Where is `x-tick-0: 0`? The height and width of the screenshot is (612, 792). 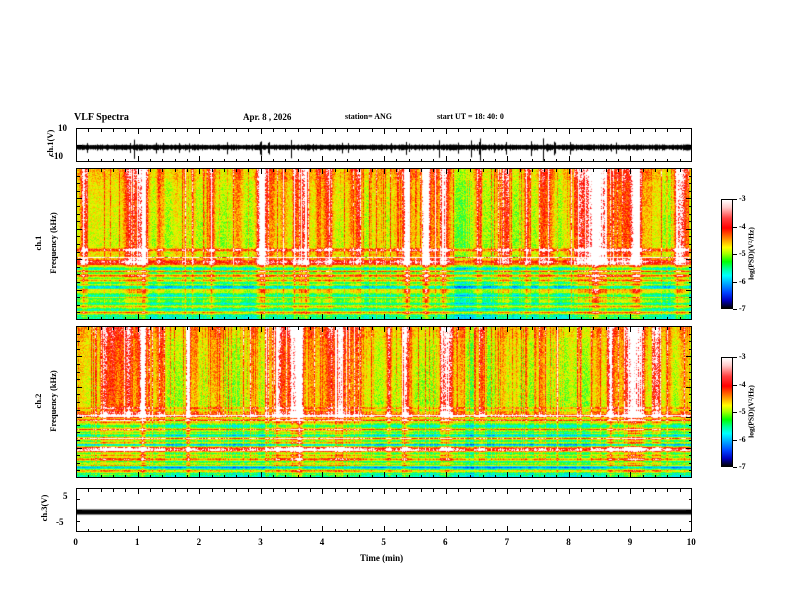
x-tick-0: 0 is located at coordinates (75, 542).